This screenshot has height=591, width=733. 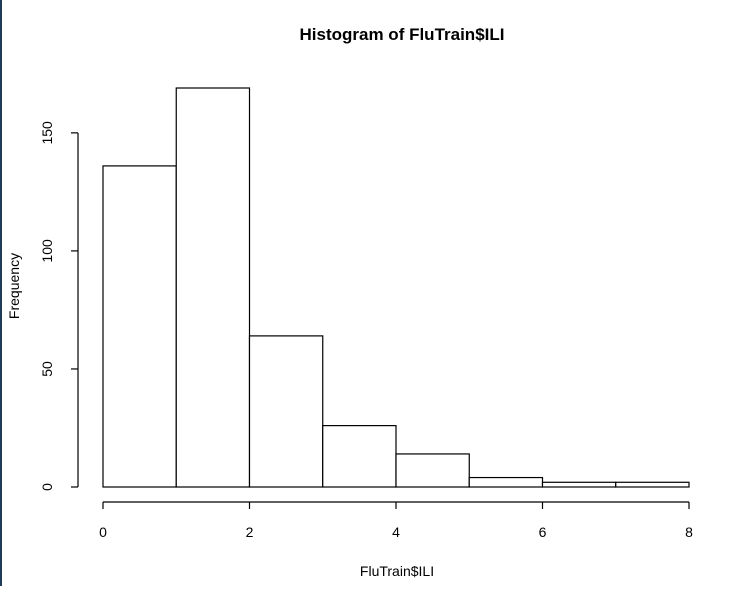 What do you see at coordinates (47, 133) in the screenshot?
I see `y-tick-label: 150` at bounding box center [47, 133].